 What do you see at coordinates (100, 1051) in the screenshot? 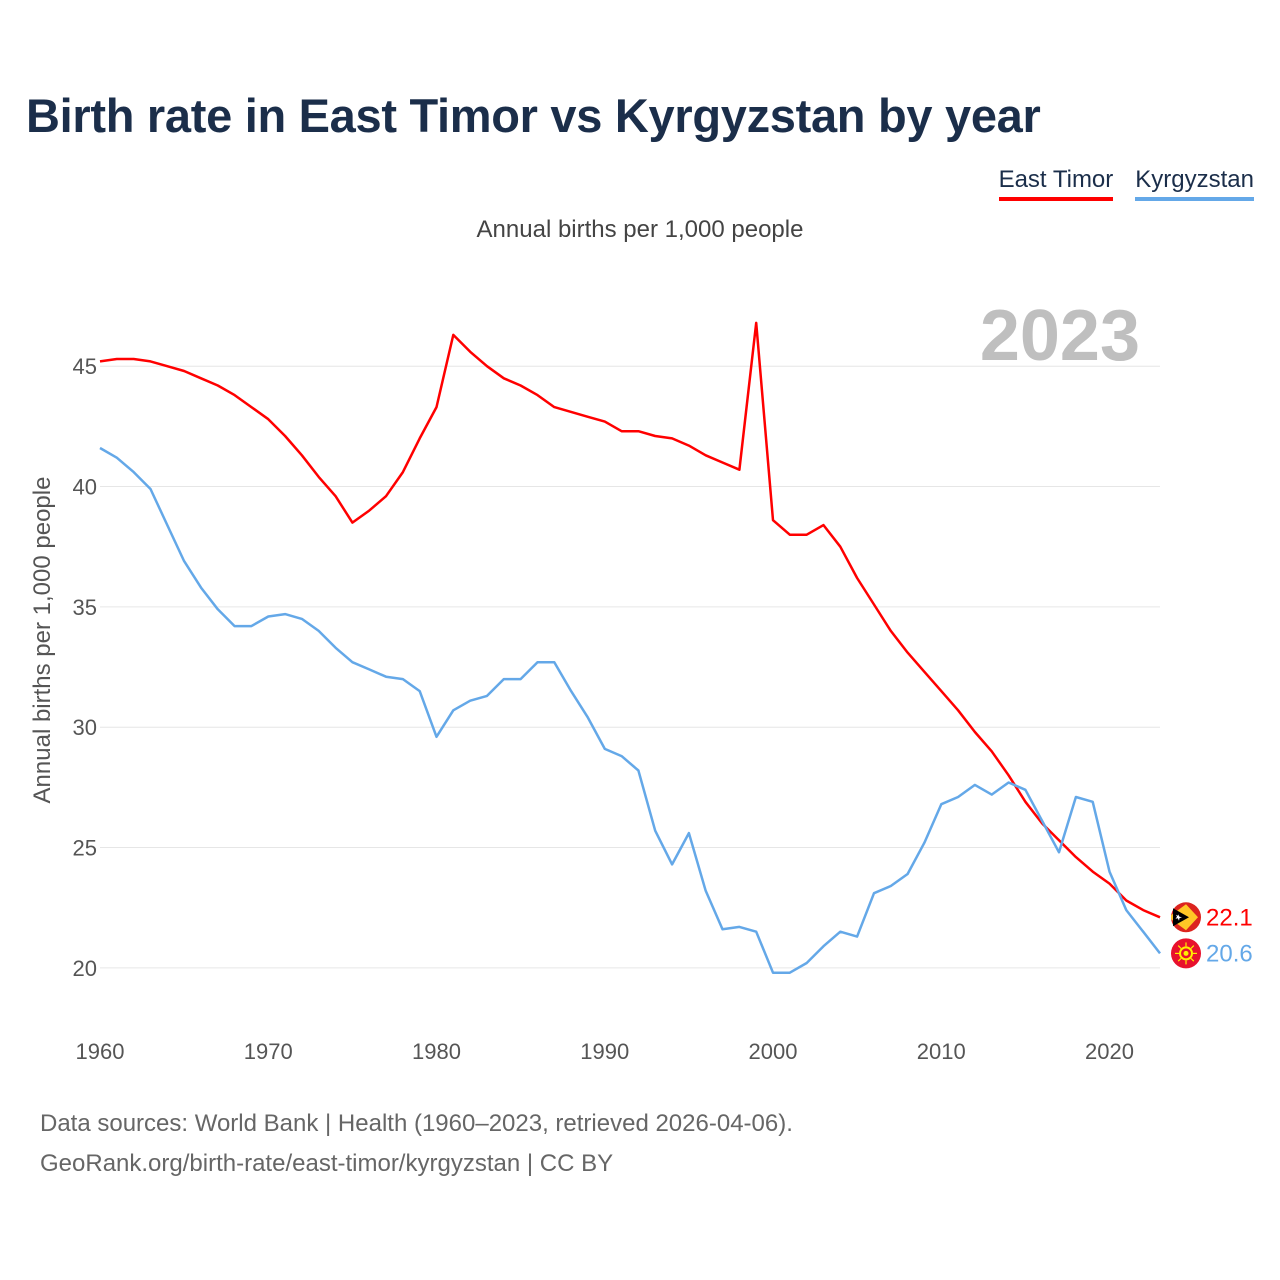
I see `x-tick-label: 1960` at bounding box center [100, 1051].